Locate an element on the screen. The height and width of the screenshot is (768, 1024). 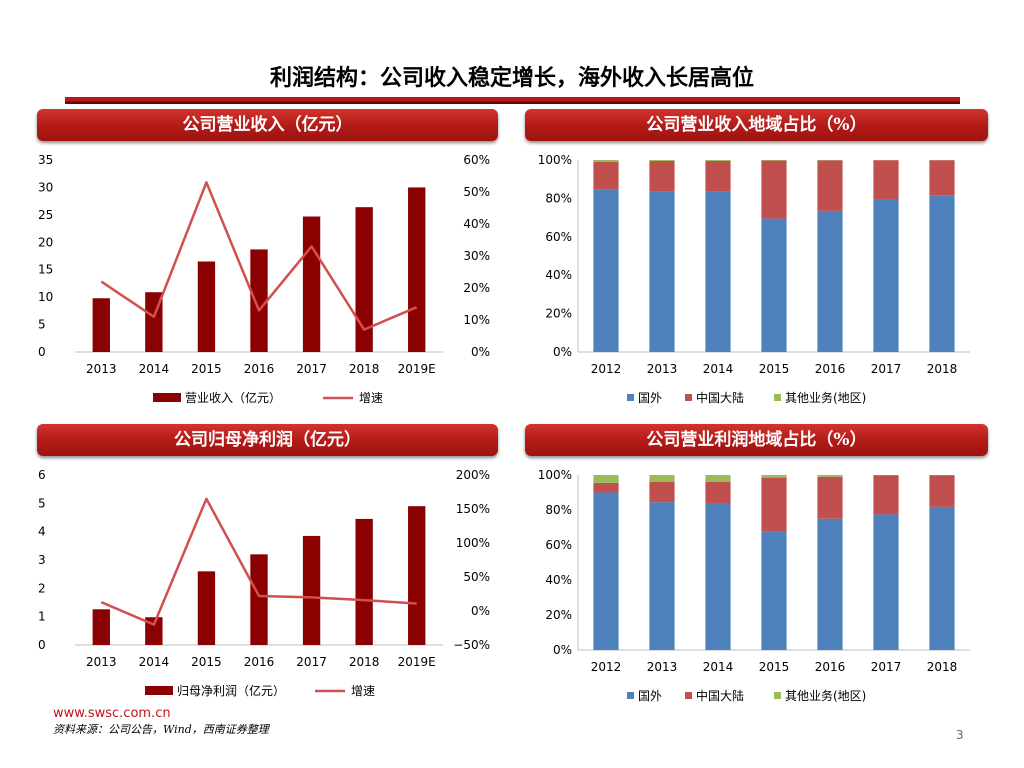
legend-bar-label: 营业收入（亿元） is located at coordinates (233, 397).